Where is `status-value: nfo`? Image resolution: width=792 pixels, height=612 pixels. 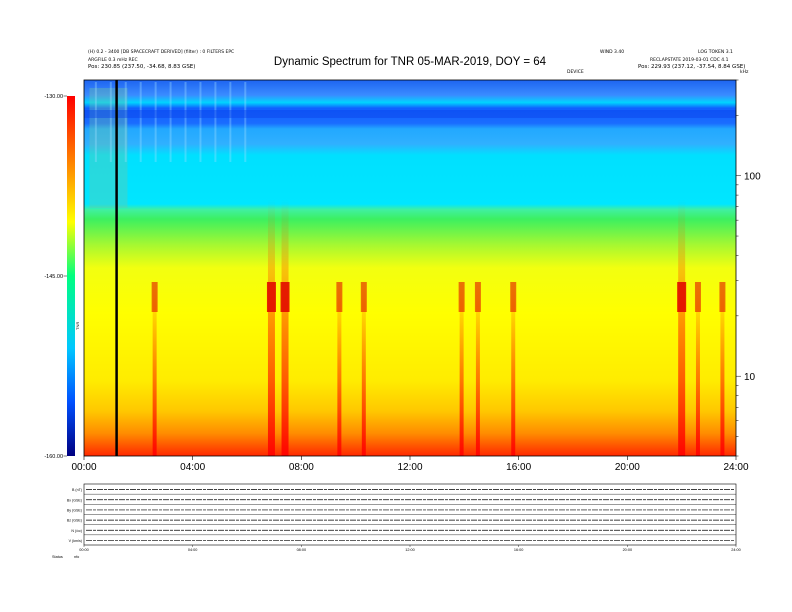 status-value: nfo is located at coordinates (76, 557).